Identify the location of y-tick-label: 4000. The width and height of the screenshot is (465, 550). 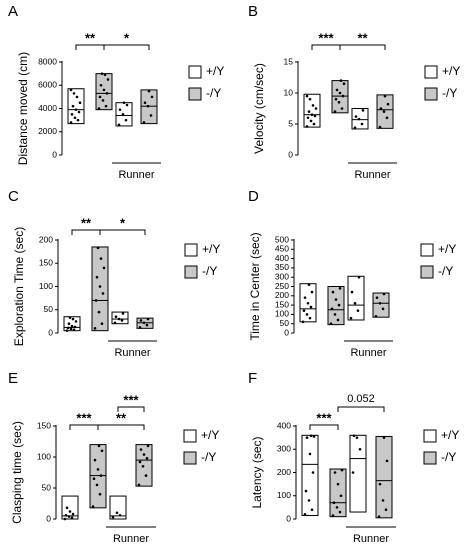
(47, 108).